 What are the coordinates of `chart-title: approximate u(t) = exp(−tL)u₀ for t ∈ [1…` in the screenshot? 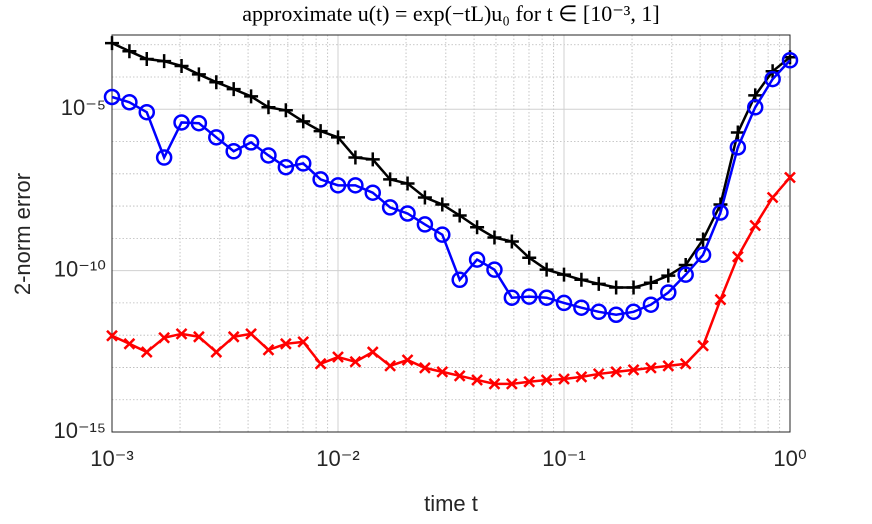 It's located at (450, 13).